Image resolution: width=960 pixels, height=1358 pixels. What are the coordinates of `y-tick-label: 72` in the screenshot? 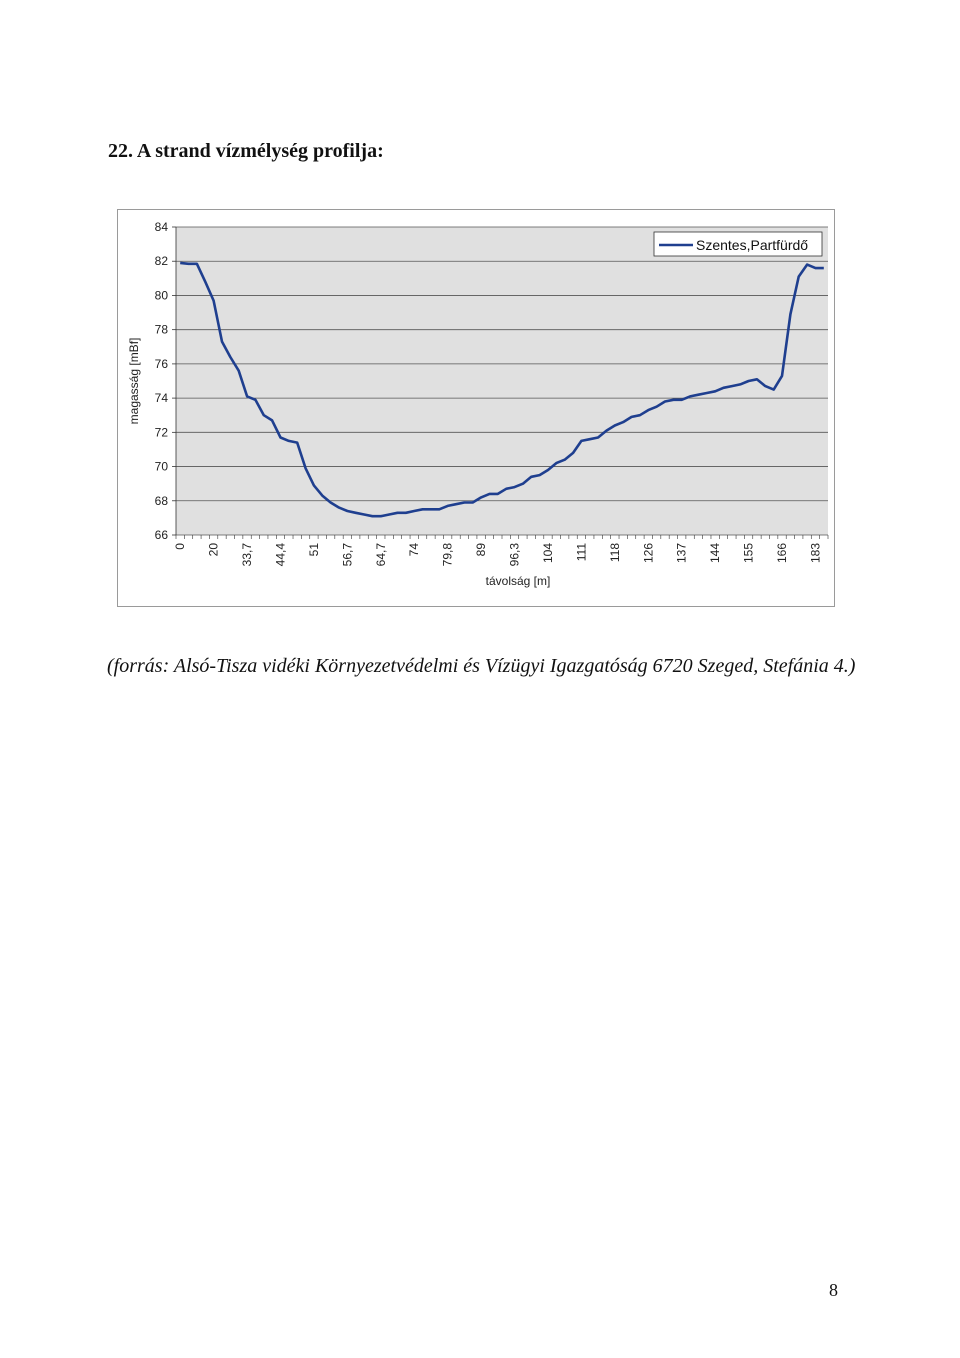 It's located at (162, 432).